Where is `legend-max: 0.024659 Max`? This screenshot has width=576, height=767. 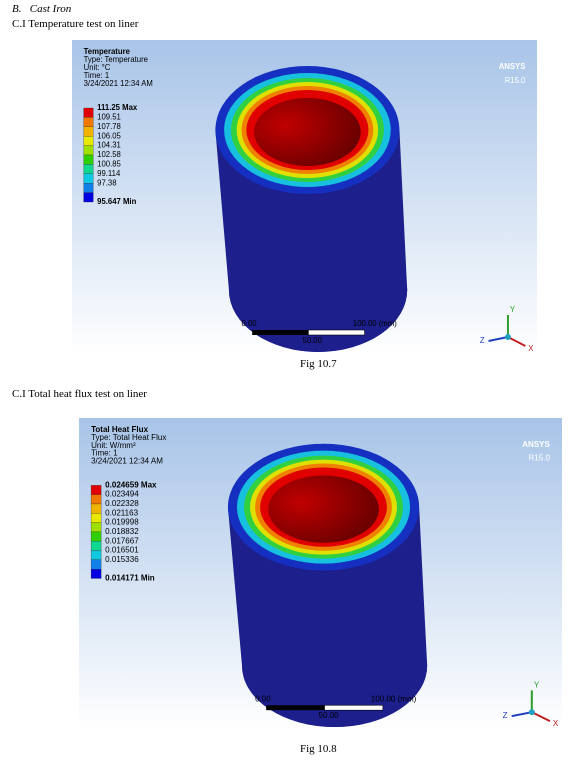
legend-max: 0.024659 Max is located at coordinates (131, 485).